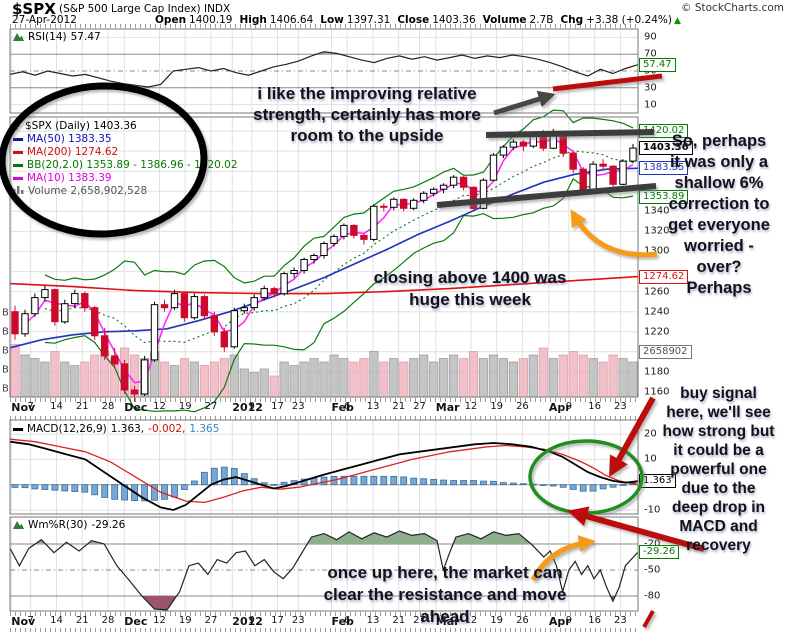 The width and height of the screenshot is (792, 632). Describe the element at coordinates (18, 429) in the screenshot. I see `macd-line-icon` at that location.